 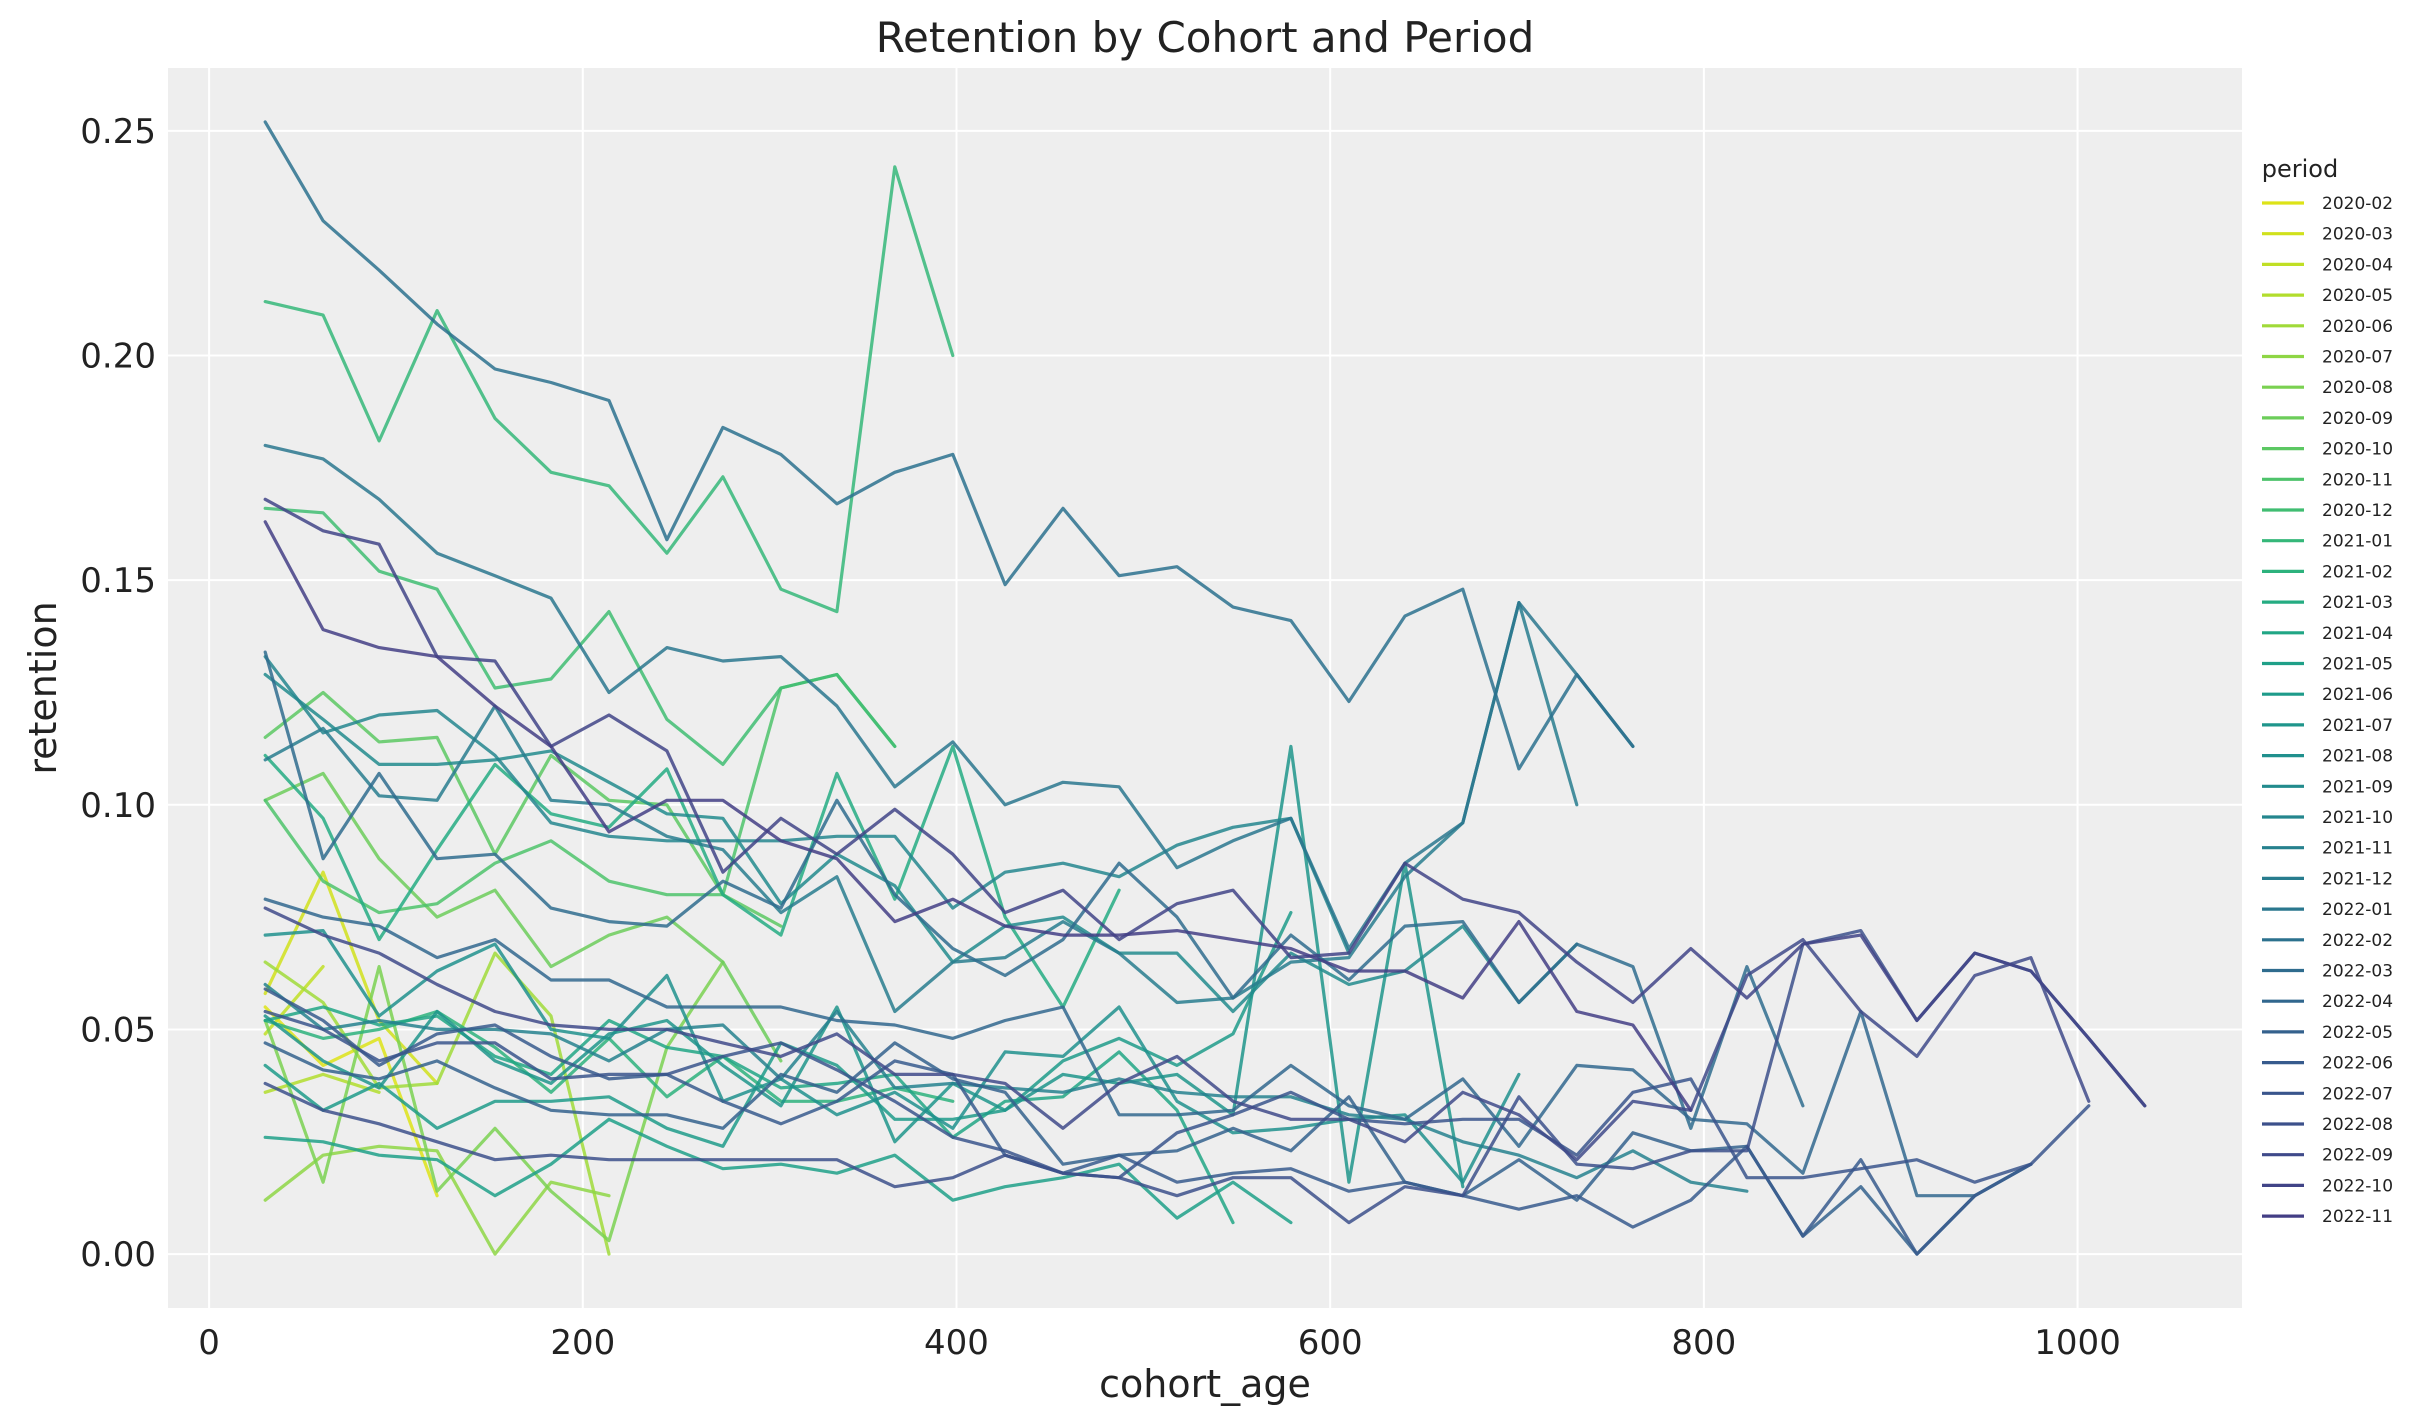 What do you see at coordinates (1159, 1343) in the screenshot?
I see `x-axis-ticks: 0 200 400 600 800 1000` at bounding box center [1159, 1343].